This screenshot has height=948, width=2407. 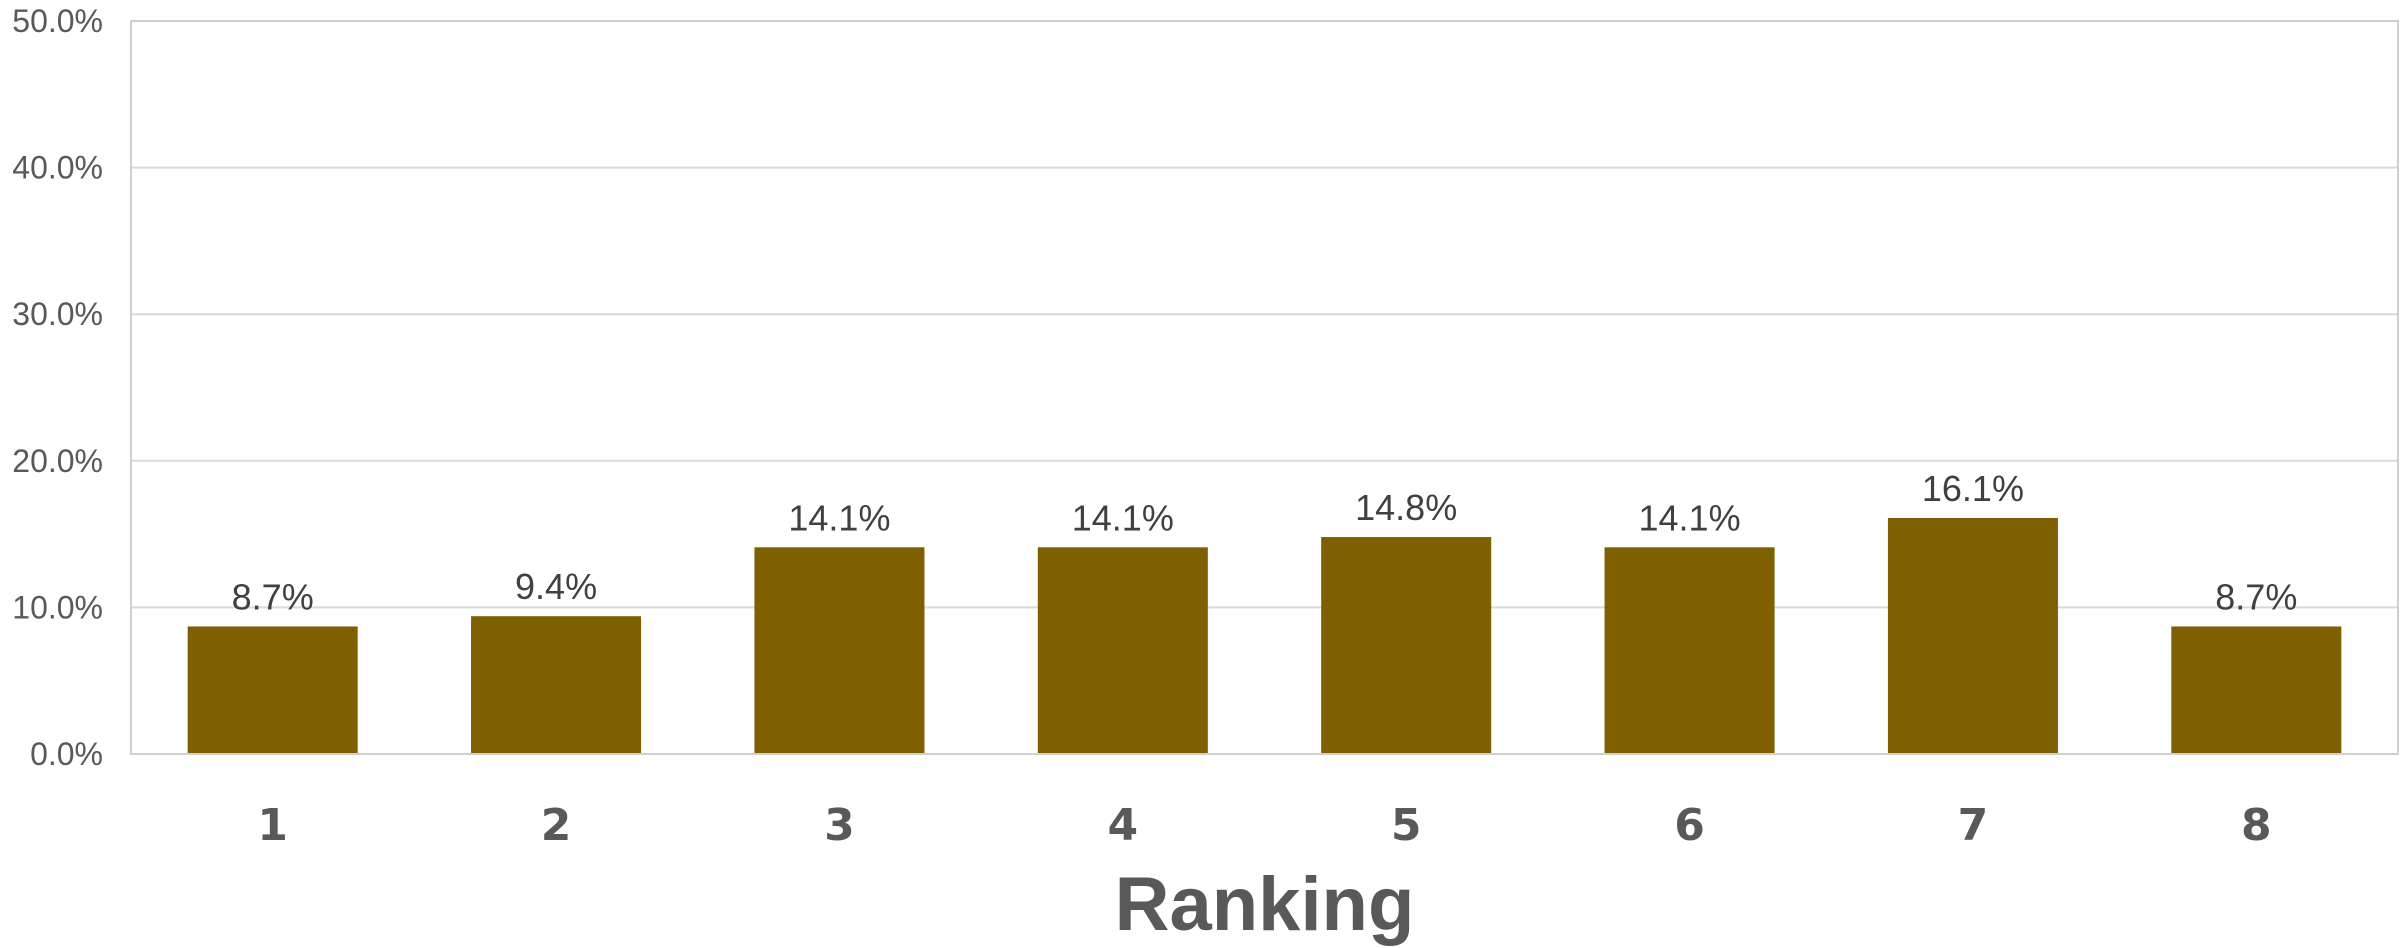 What do you see at coordinates (1406, 825) in the screenshot?
I see `x-tick-label: 5` at bounding box center [1406, 825].